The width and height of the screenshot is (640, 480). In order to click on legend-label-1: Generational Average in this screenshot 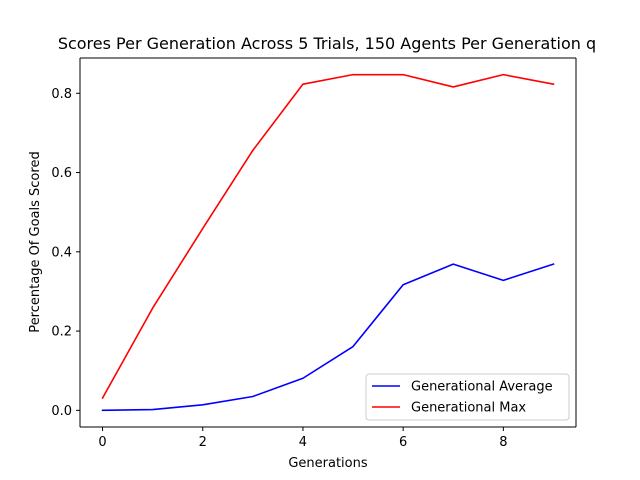, I will do `click(482, 387)`.